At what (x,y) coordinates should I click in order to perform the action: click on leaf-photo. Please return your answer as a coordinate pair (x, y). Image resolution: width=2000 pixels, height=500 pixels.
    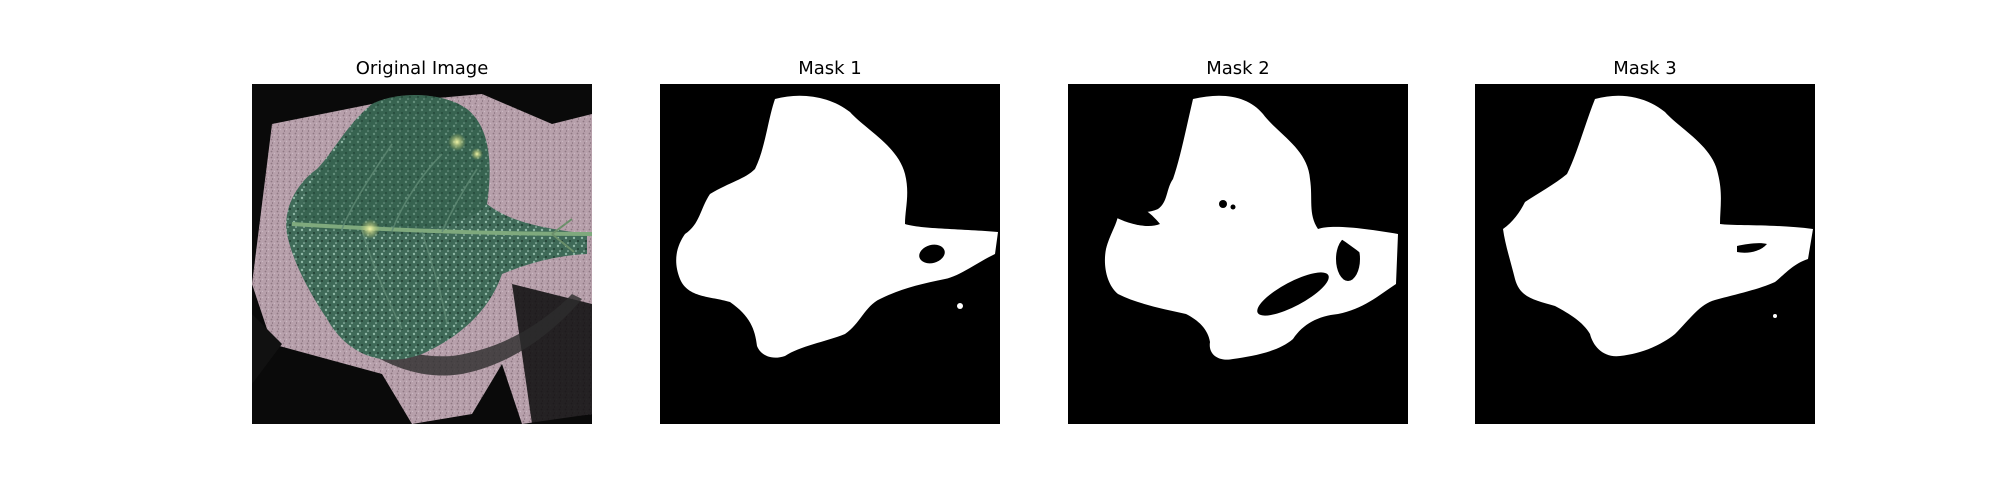
    Looking at the image, I should click on (422, 254).